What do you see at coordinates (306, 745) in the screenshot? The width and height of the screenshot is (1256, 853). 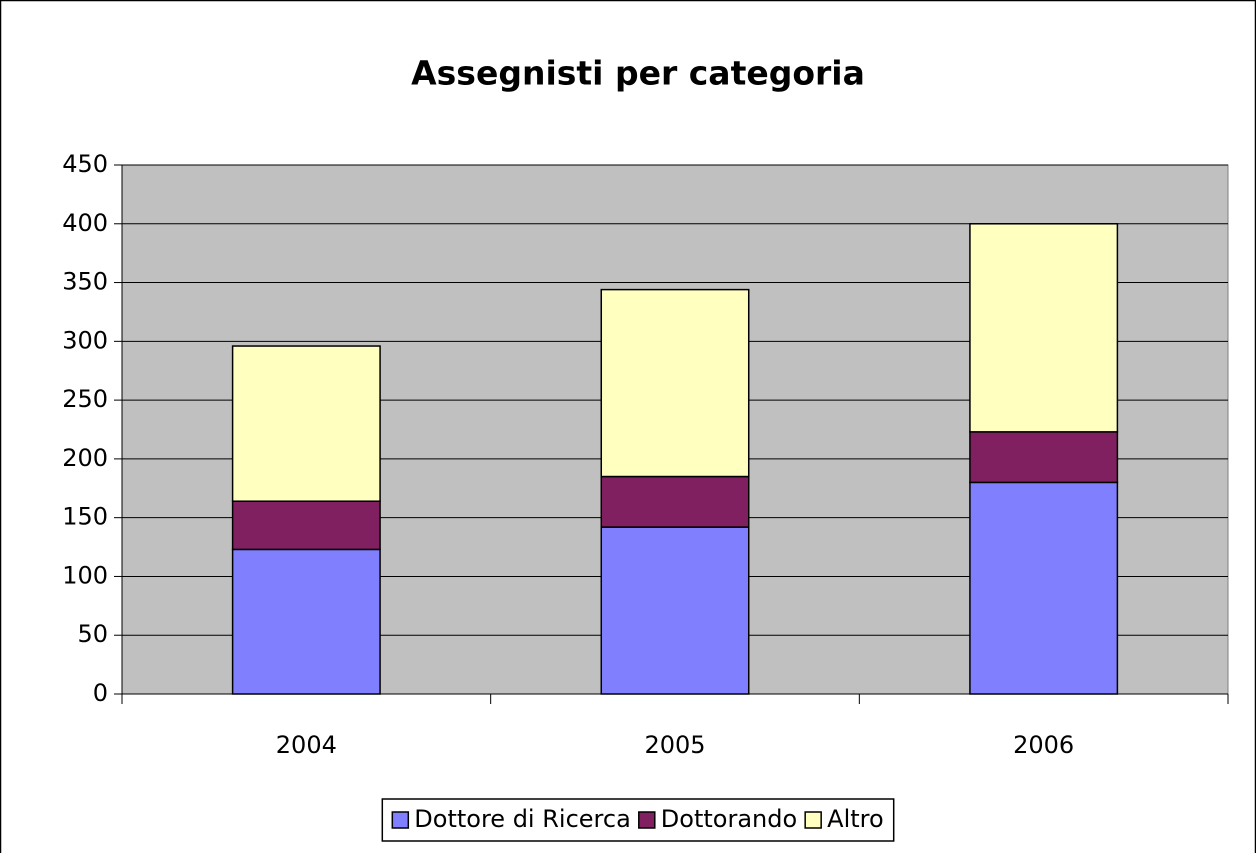 I see `x-tick-label: 2004` at bounding box center [306, 745].